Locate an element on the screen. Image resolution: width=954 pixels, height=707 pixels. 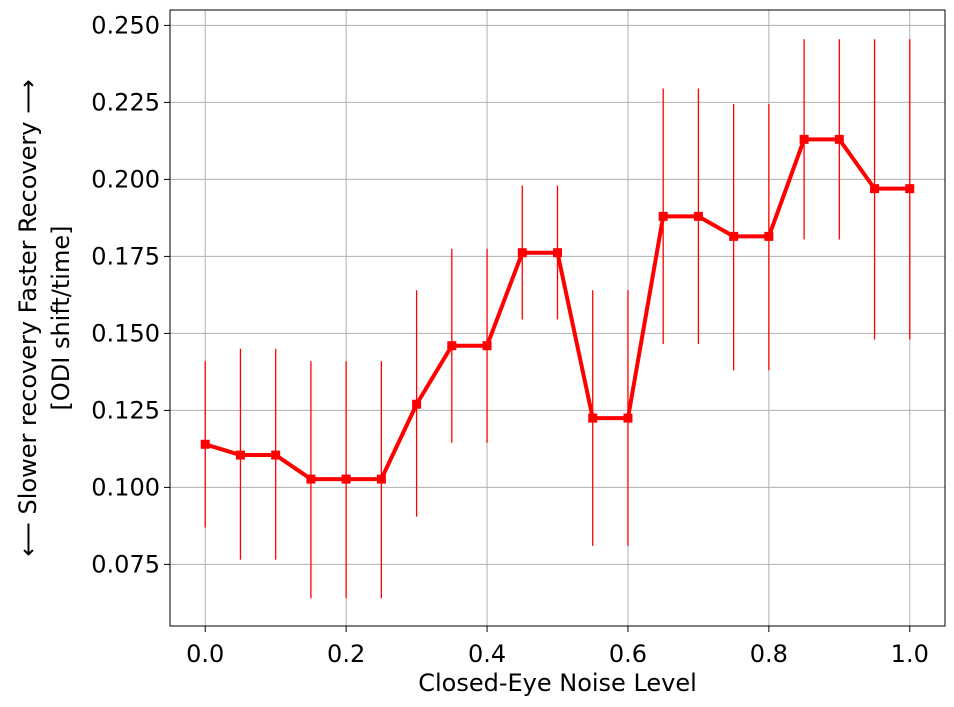
x-tick-label: 0.6 is located at coordinates (628, 654).